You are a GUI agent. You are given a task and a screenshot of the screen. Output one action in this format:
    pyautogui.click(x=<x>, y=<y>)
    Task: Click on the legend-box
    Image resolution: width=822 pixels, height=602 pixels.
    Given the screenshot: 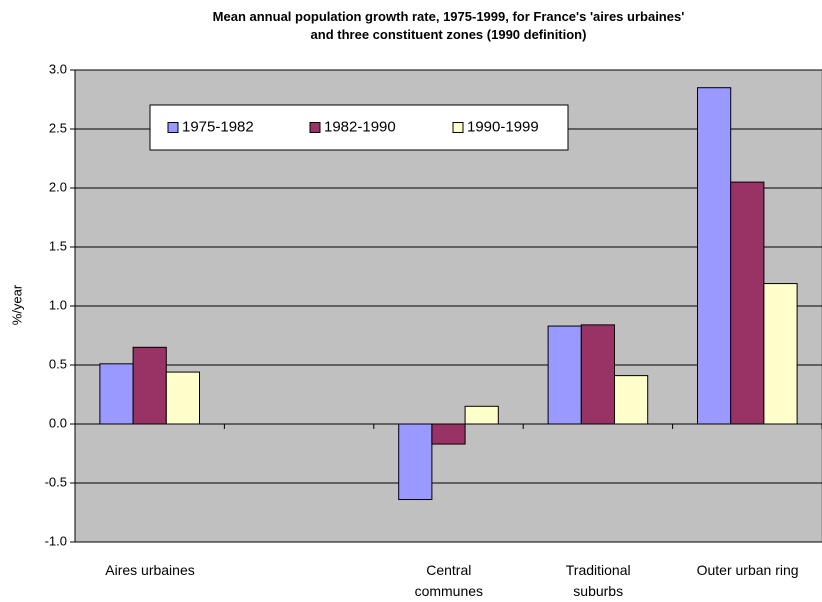 What is the action you would take?
    pyautogui.click(x=359, y=127)
    